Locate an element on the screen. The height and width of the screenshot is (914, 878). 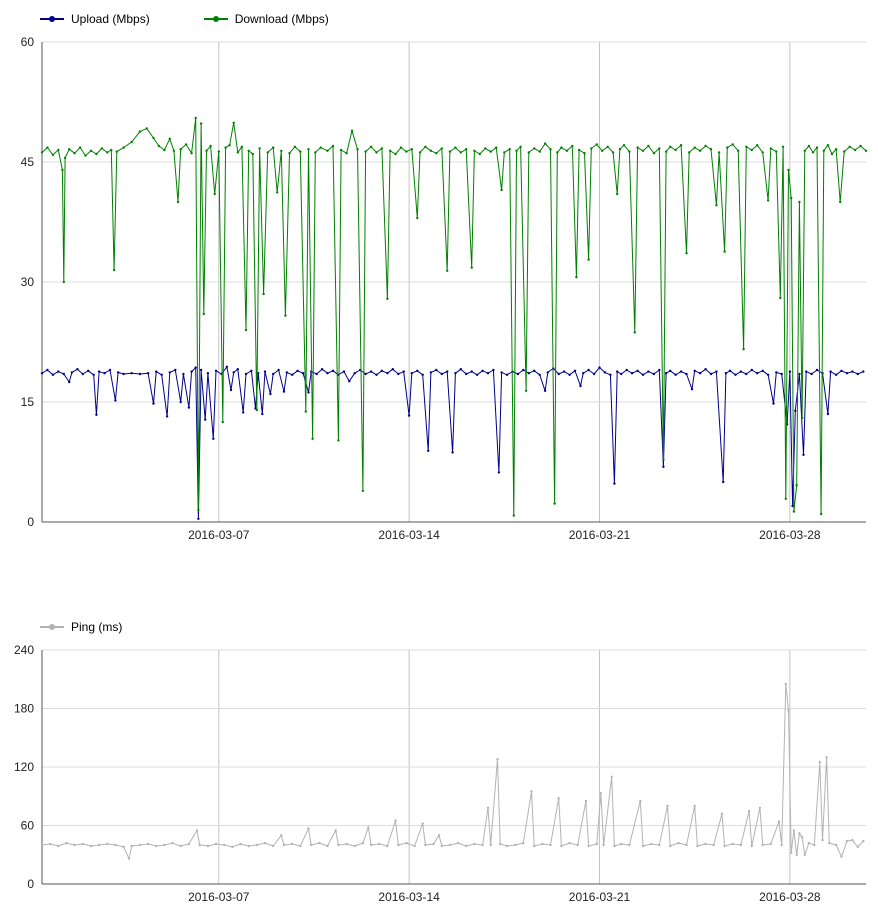
ping-chart-legend: Ping (ms) is located at coordinates (439, 624).